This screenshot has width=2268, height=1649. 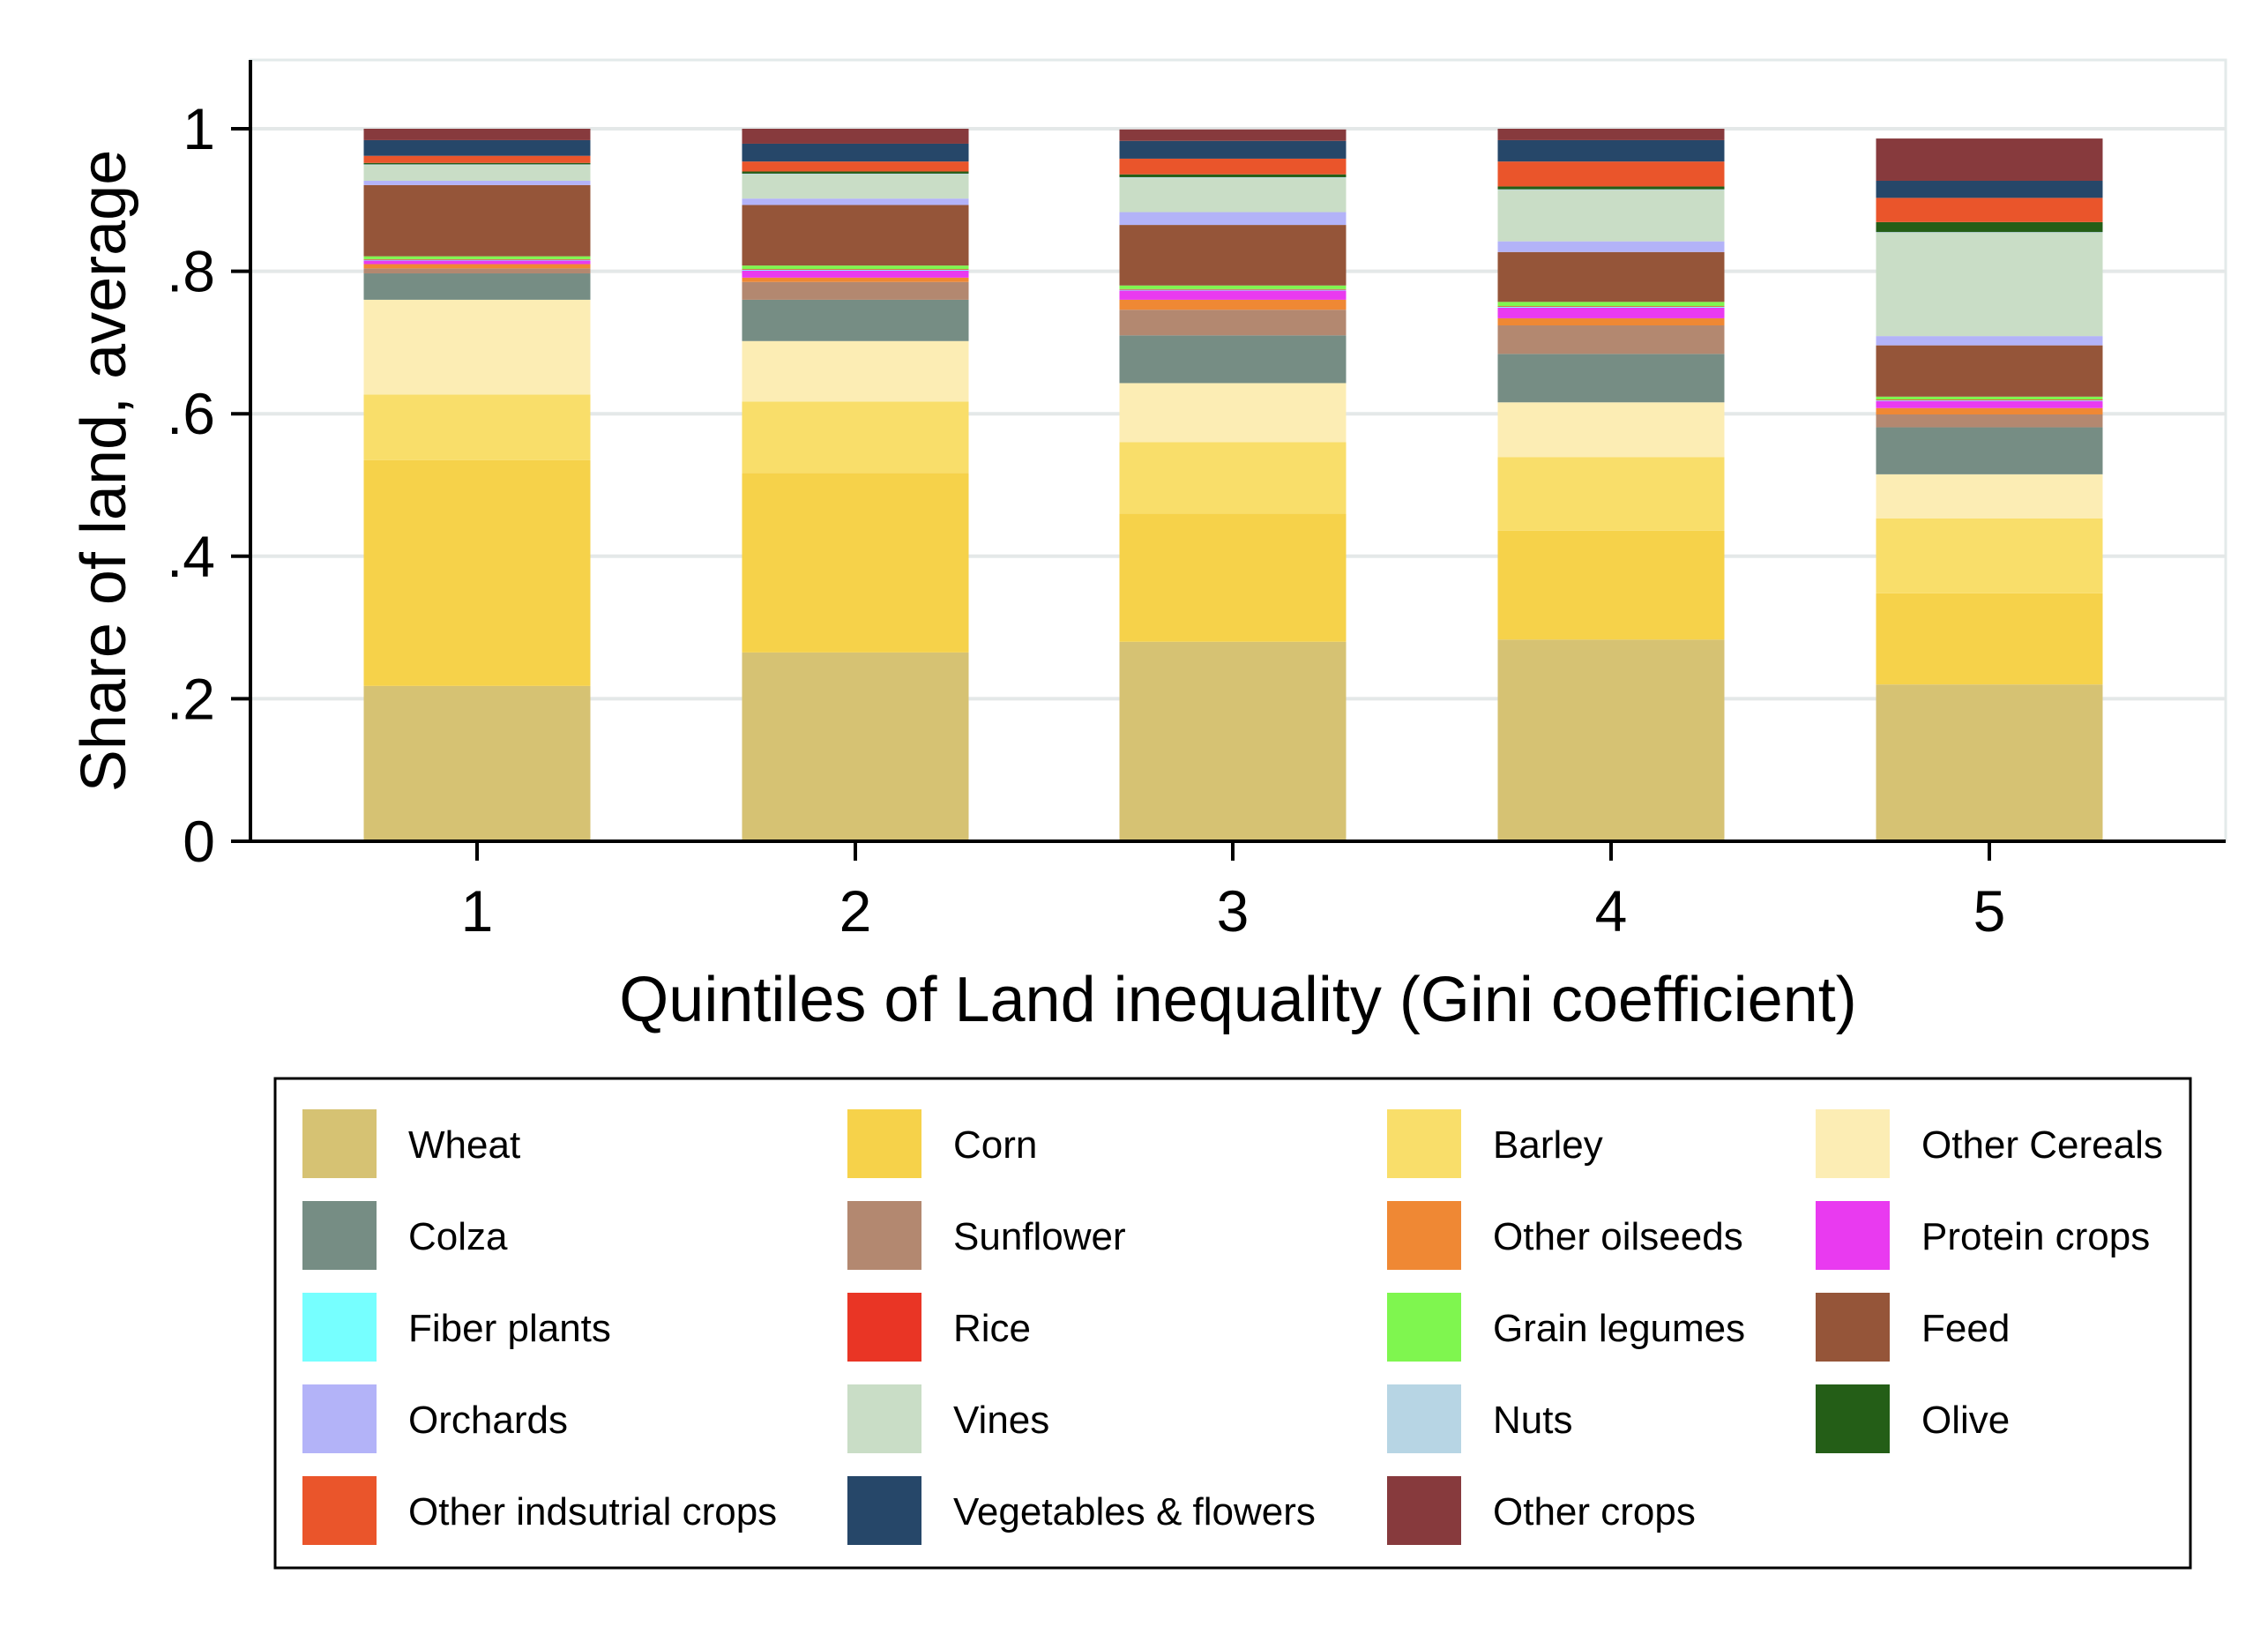 What do you see at coordinates (1612, 911) in the screenshot?
I see `x-tick-label: 4` at bounding box center [1612, 911].